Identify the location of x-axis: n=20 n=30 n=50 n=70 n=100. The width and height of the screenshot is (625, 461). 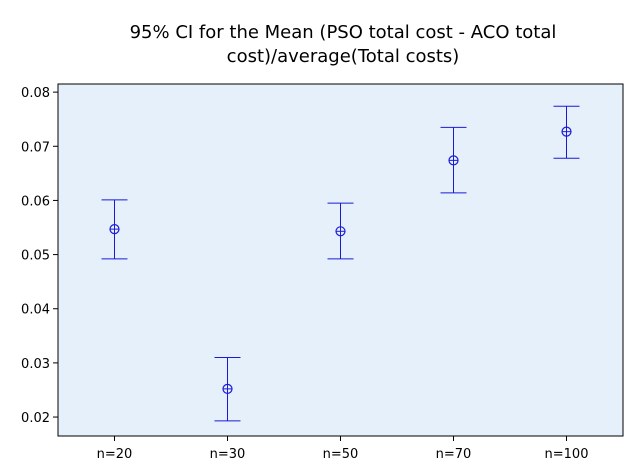
(343, 448).